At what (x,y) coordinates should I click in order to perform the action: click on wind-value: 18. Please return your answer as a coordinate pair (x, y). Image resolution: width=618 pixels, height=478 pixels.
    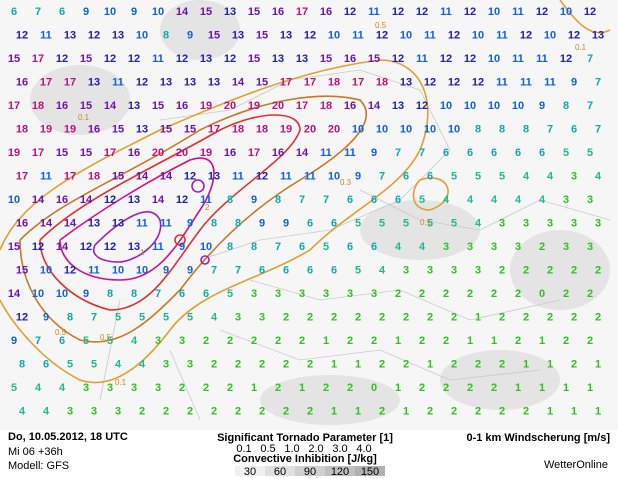
    Looking at the image, I should click on (94, 176).